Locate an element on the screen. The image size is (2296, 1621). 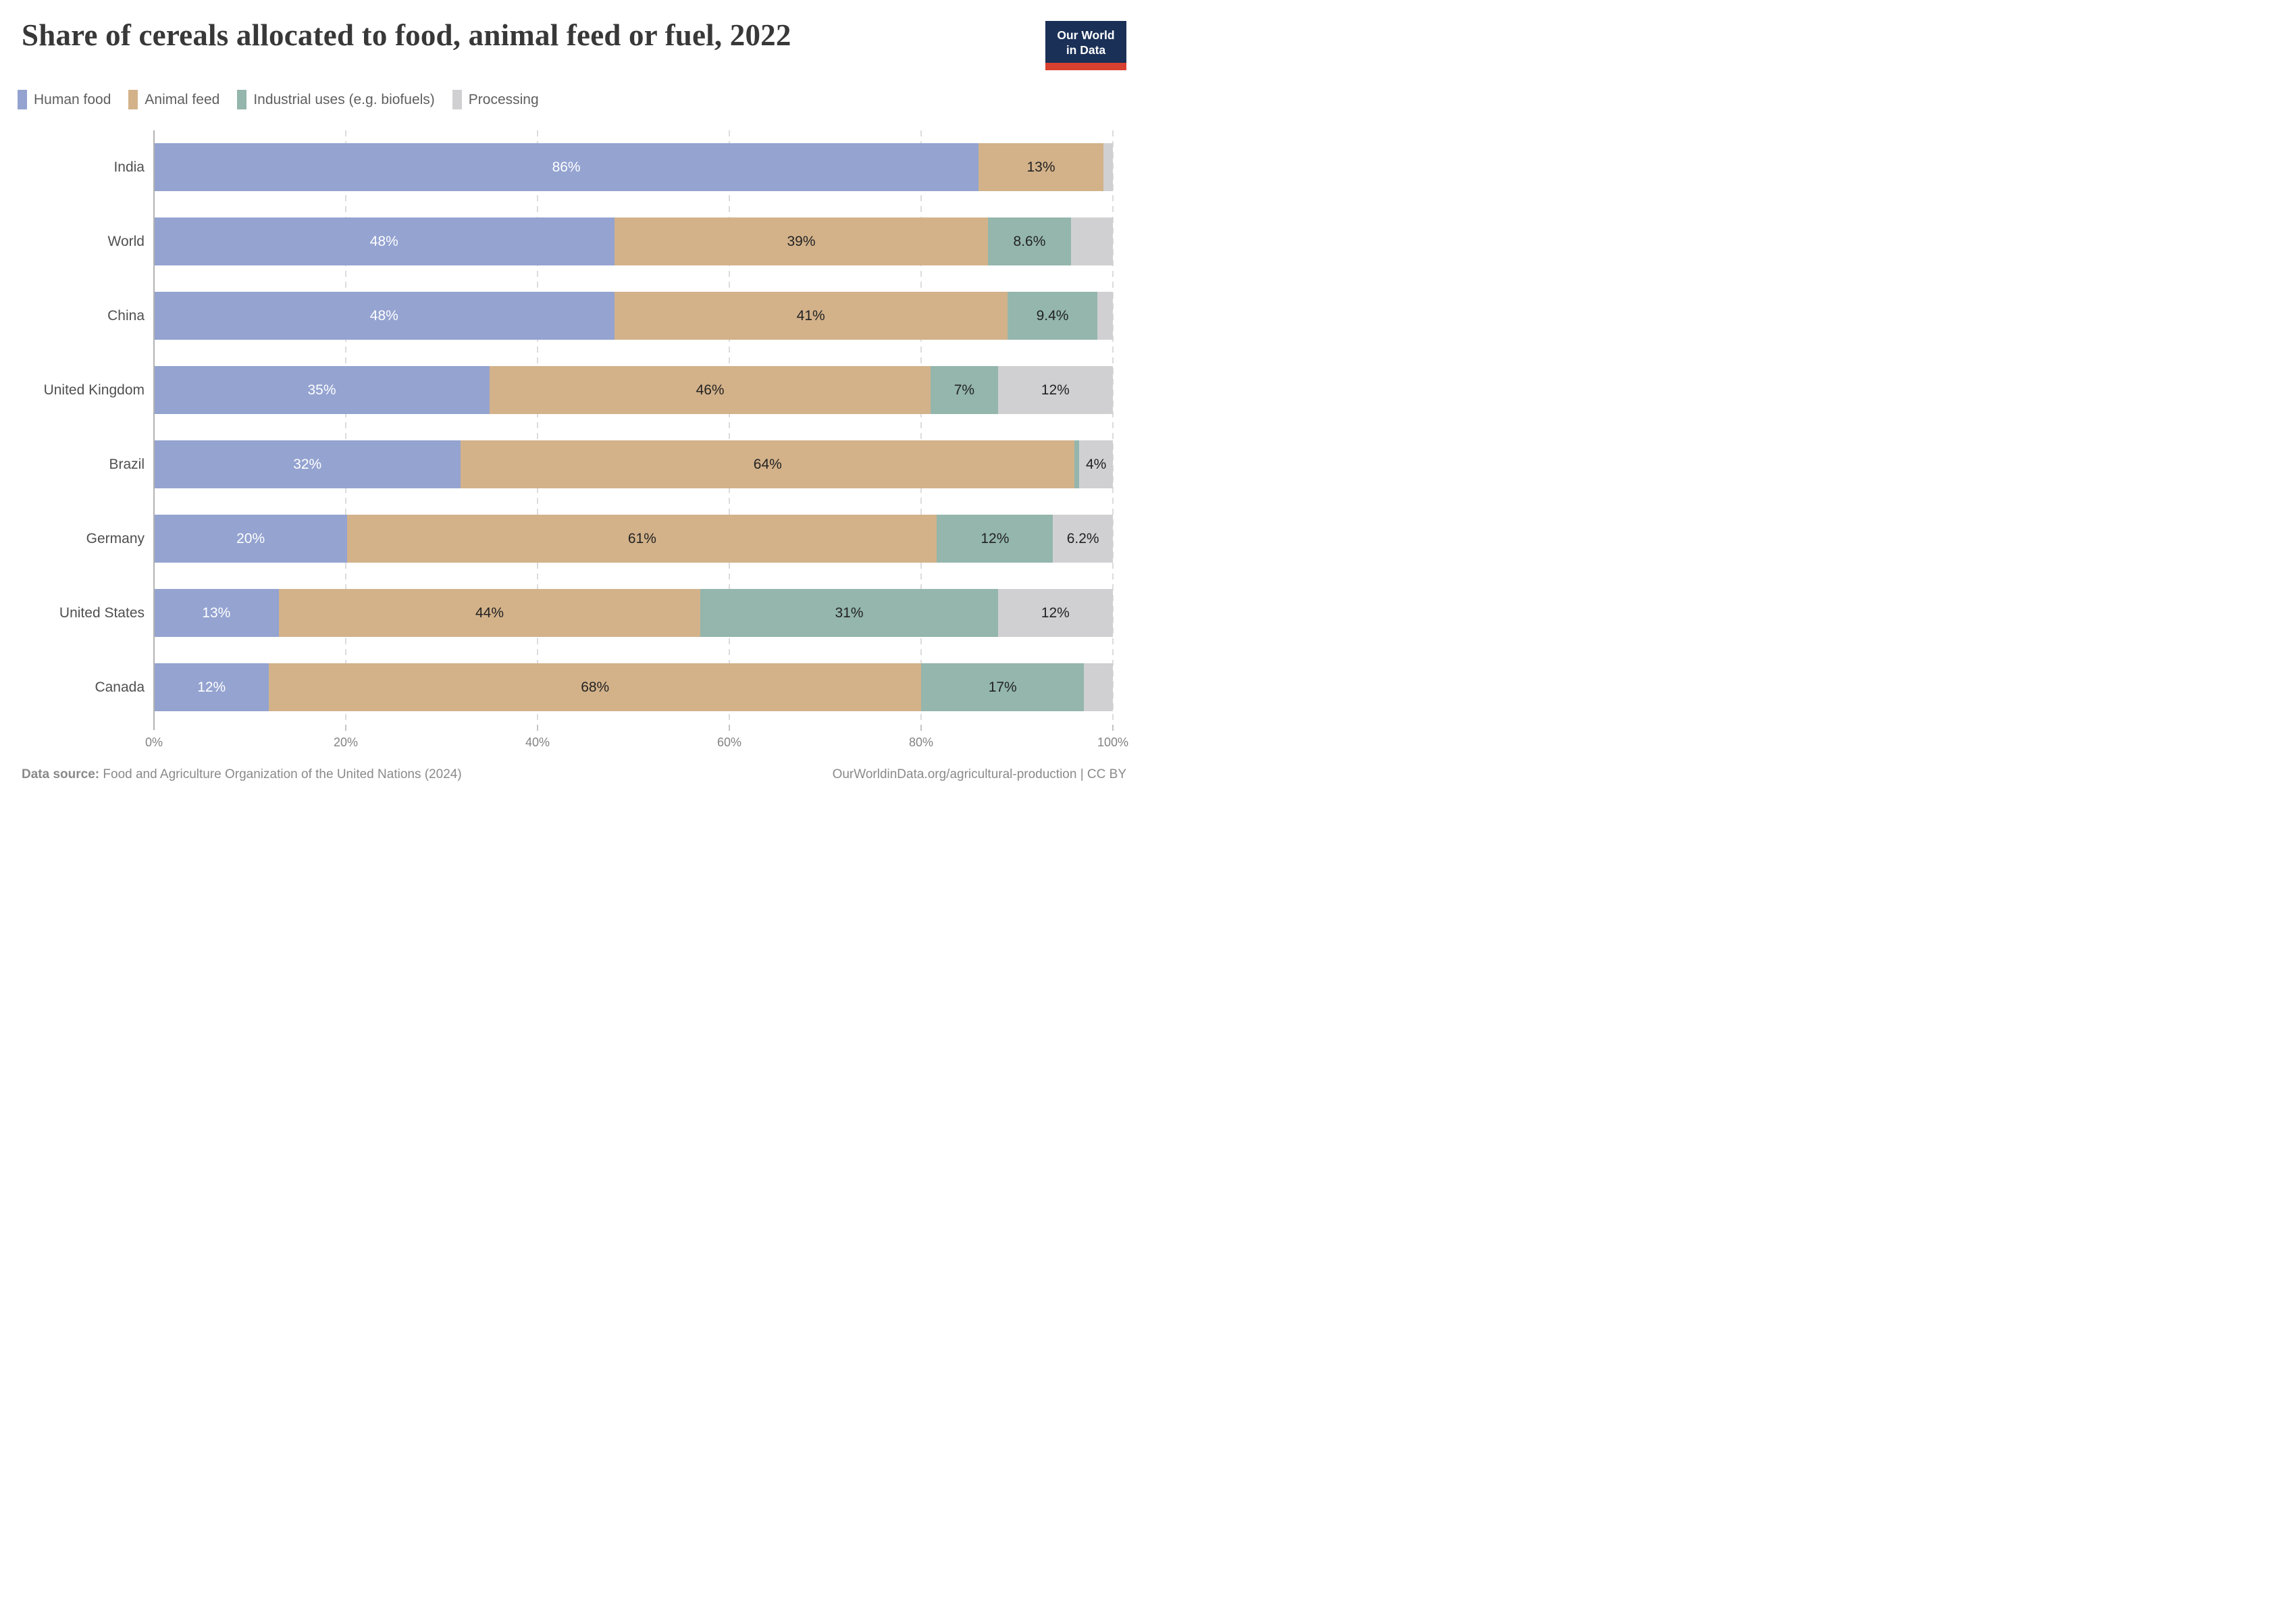
bar-segment-human-food: 13% is located at coordinates (217, 613).